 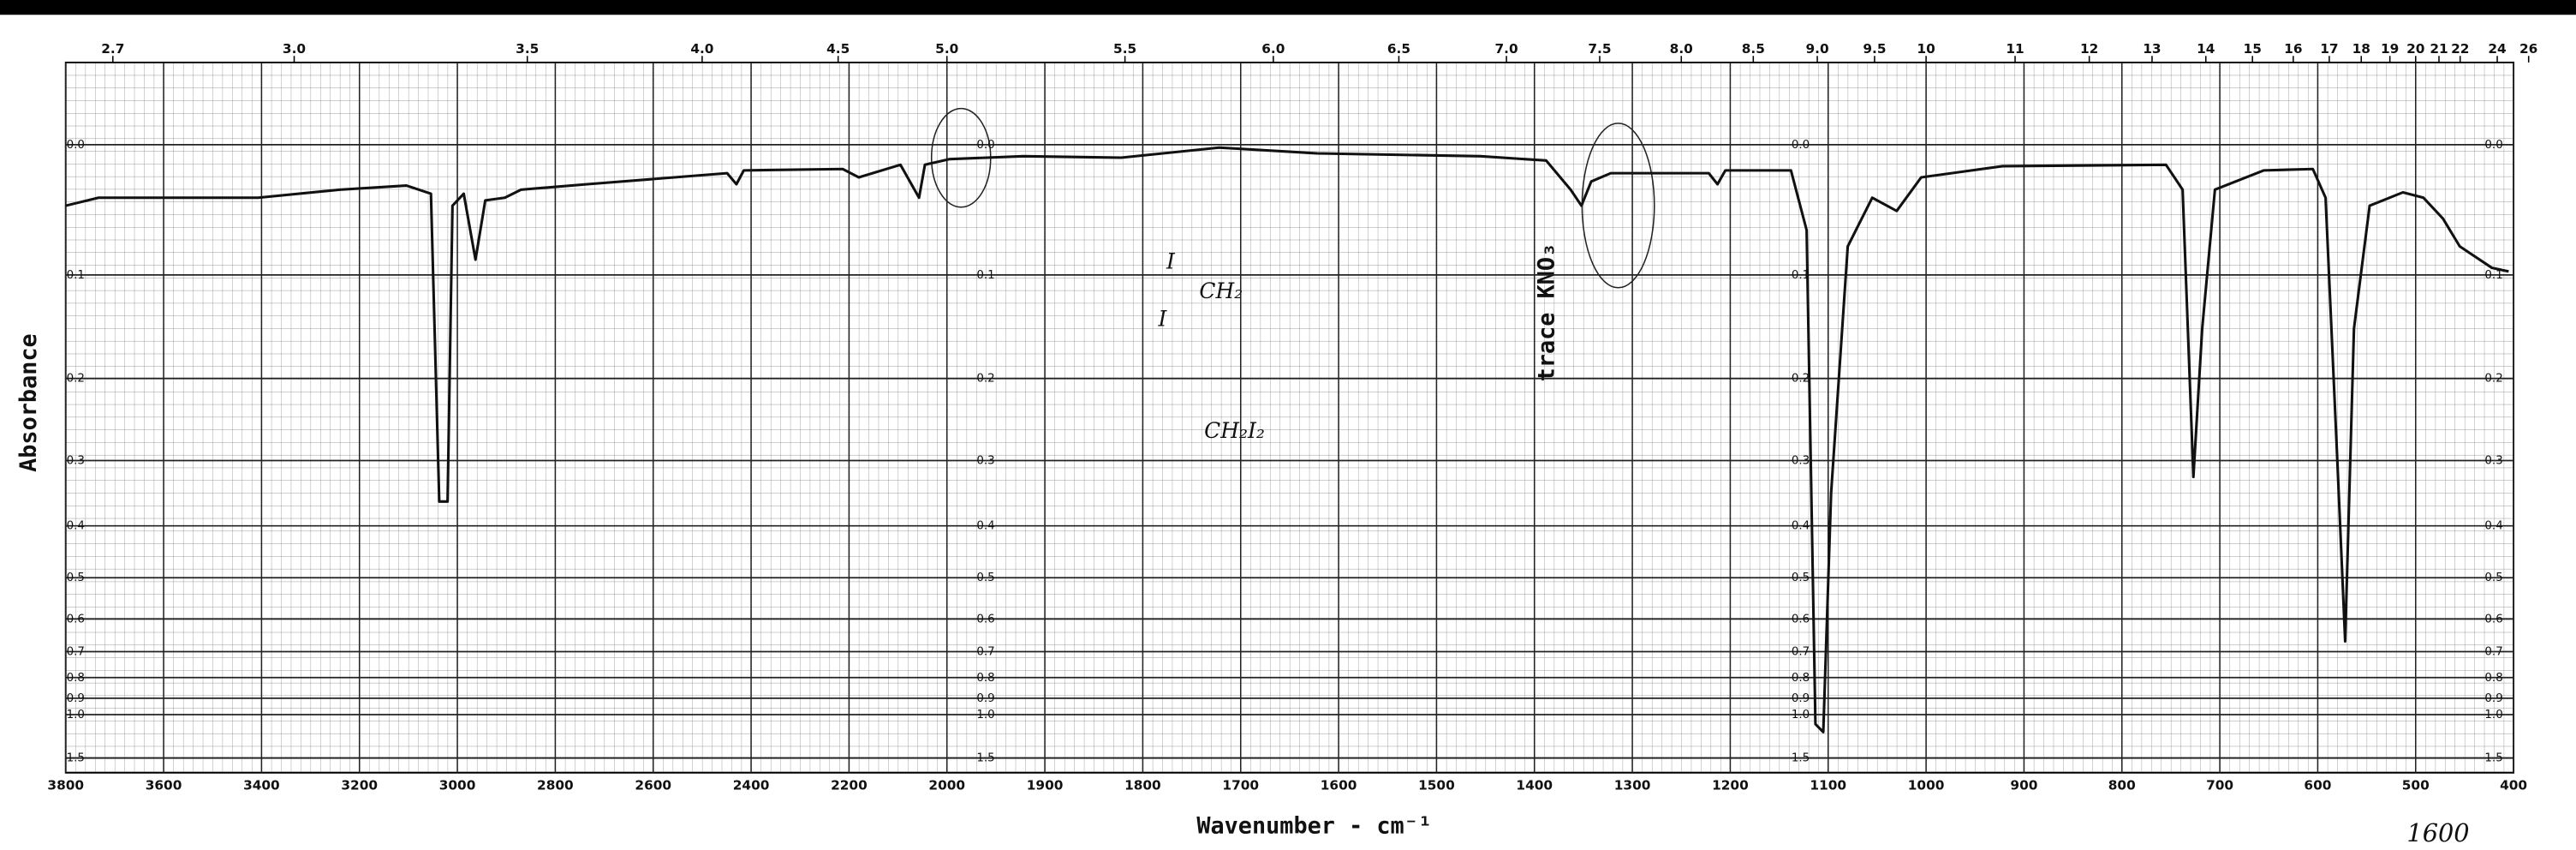 What do you see at coordinates (1221, 290) in the screenshot?
I see `annotation: CH₂` at bounding box center [1221, 290].